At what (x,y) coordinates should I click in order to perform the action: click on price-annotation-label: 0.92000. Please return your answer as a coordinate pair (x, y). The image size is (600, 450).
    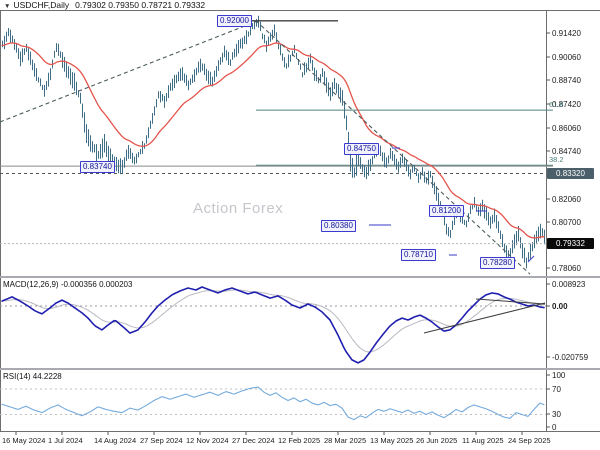
    Looking at the image, I should click on (234, 21).